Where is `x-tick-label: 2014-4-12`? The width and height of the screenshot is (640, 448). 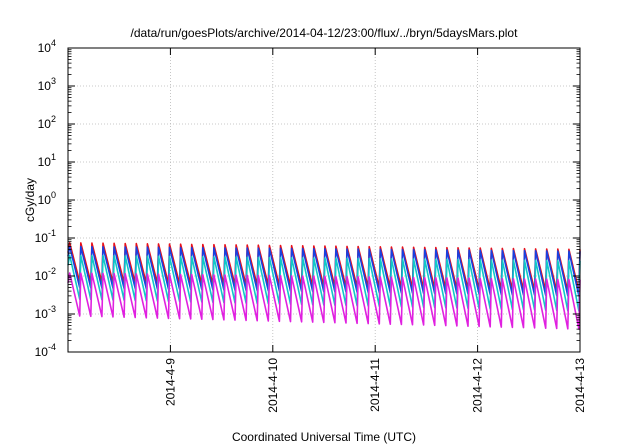 x-tick-label: 2014-4-12 is located at coordinates (478, 385).